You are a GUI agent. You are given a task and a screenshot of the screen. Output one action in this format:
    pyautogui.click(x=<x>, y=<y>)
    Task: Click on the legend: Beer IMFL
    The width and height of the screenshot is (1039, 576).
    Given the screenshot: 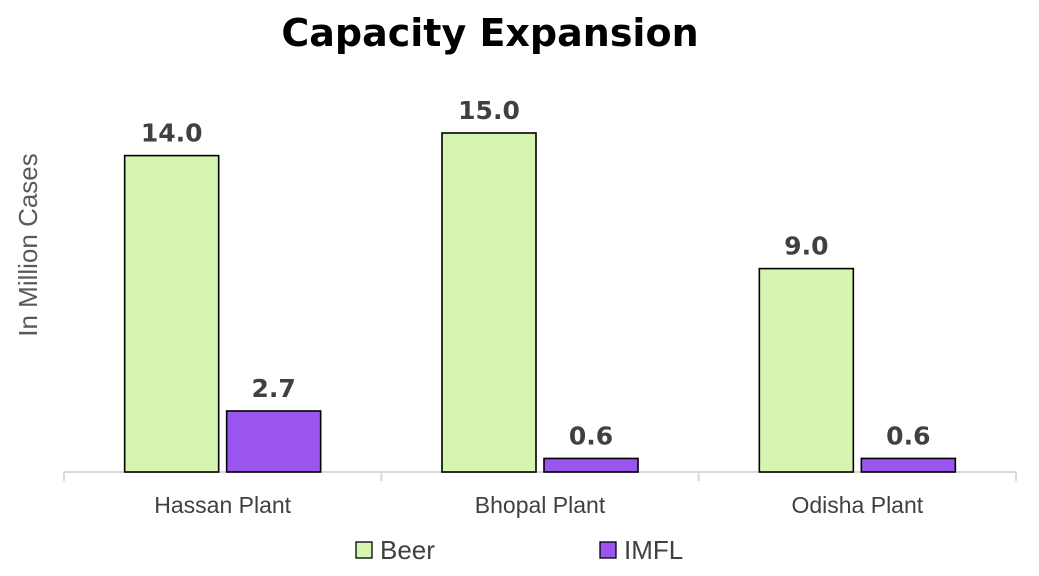 What is the action you would take?
    pyautogui.click(x=519, y=550)
    